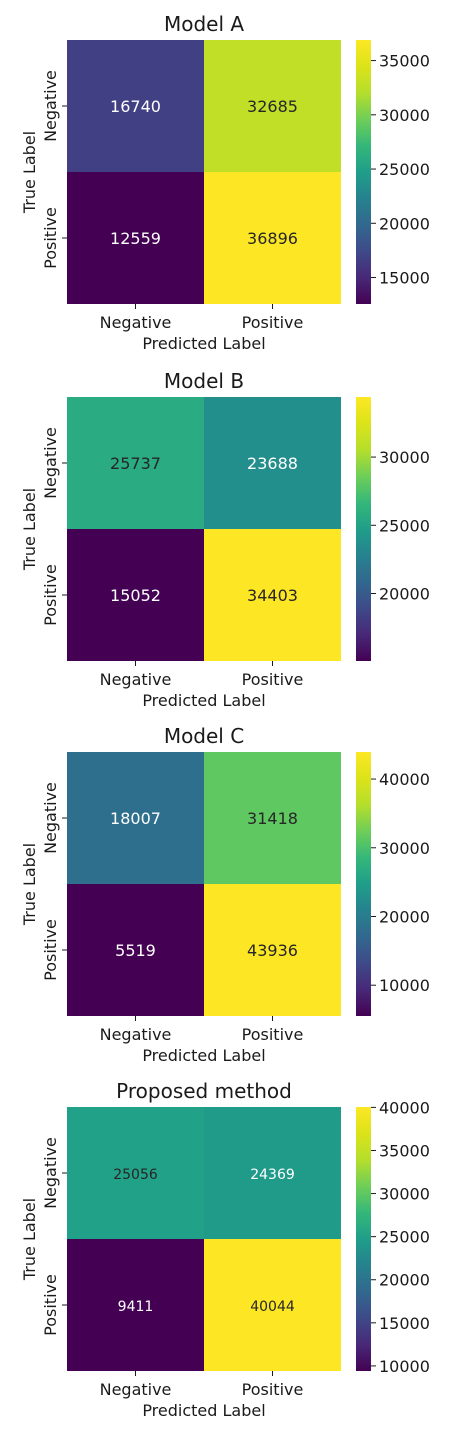 This screenshot has height=1440, width=450. I want to click on cell-value-label: 43936, so click(272, 950).